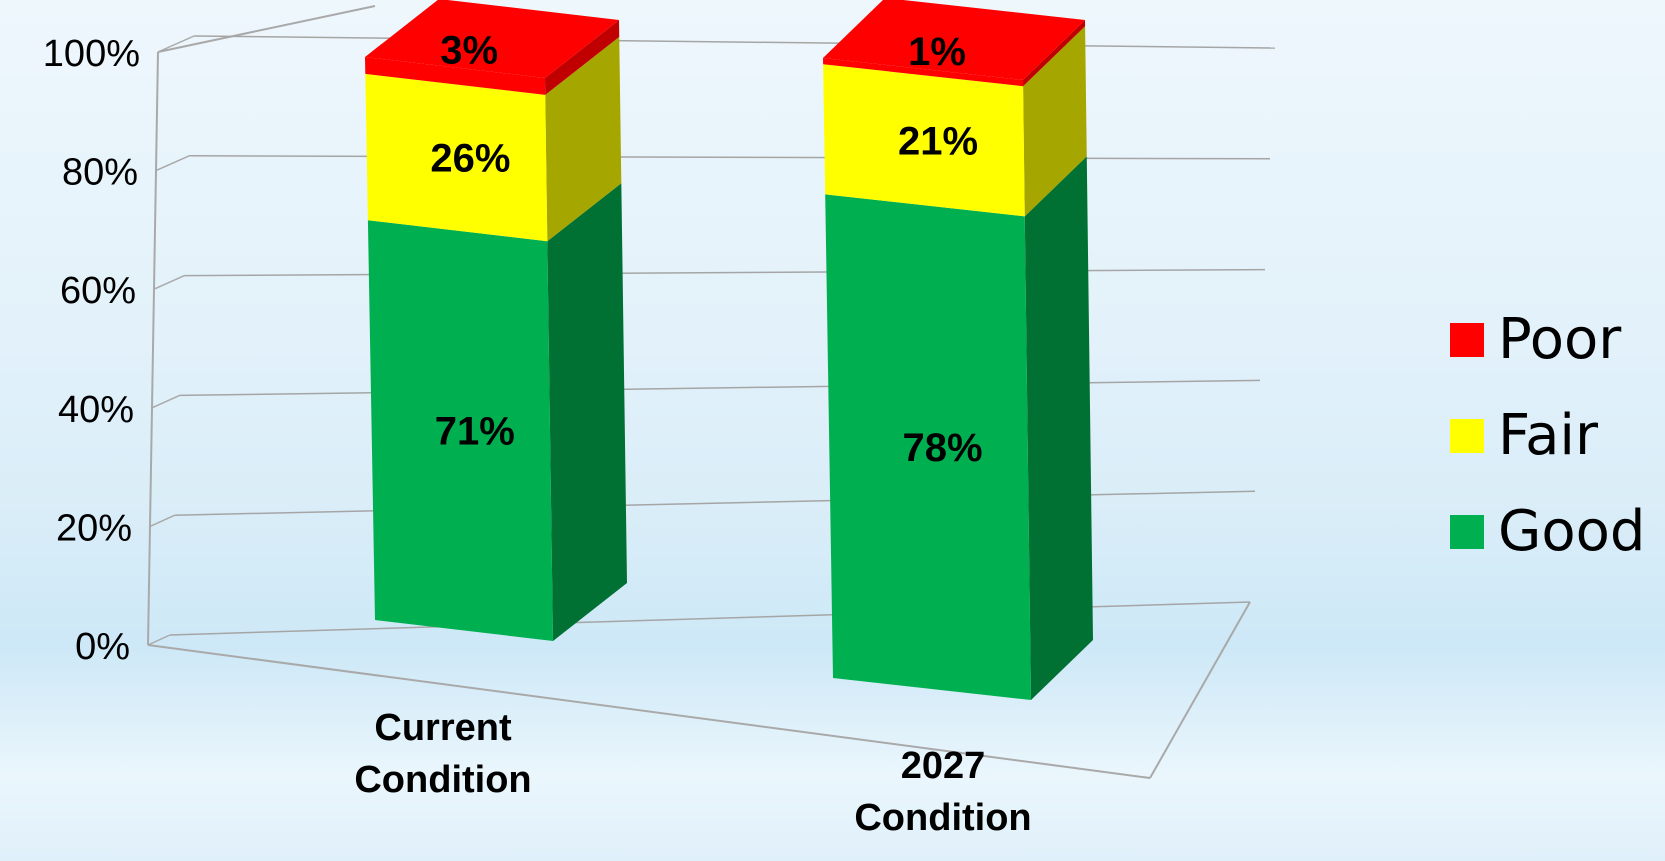  What do you see at coordinates (100, 173) in the screenshot?
I see `y-tick-label: 80%` at bounding box center [100, 173].